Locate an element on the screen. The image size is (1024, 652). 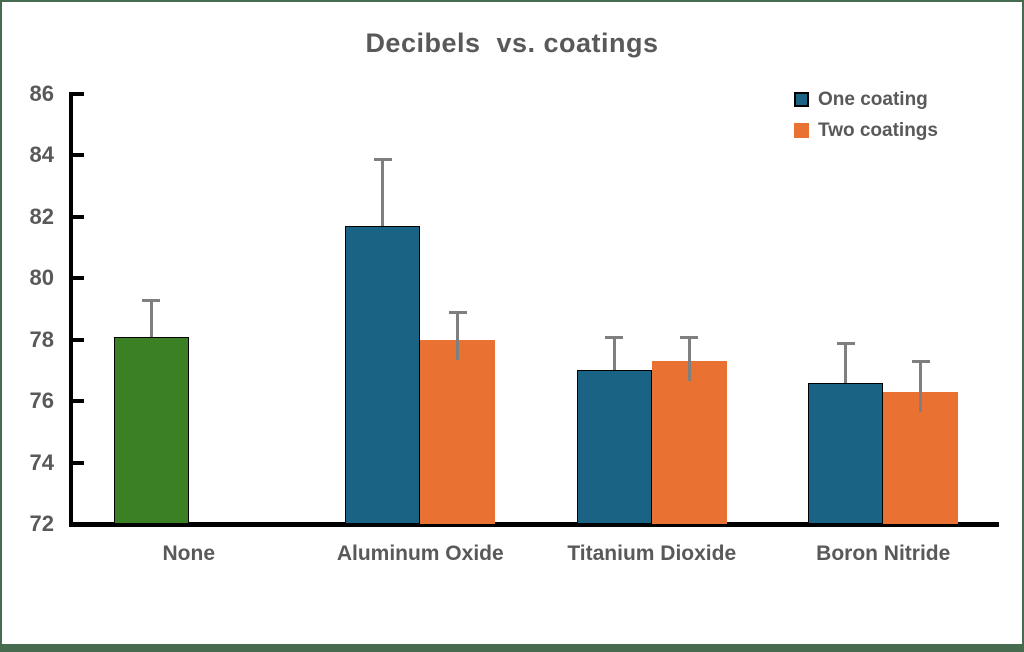
legend-item: One coating is located at coordinates (866, 99).